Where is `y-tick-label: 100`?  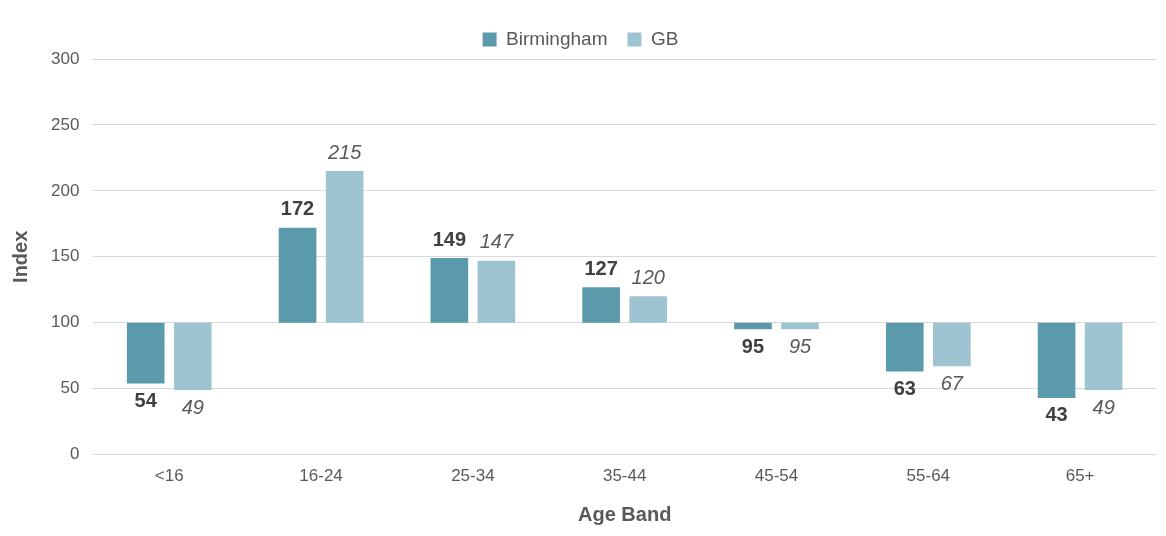 y-tick-label: 100 is located at coordinates (65, 322).